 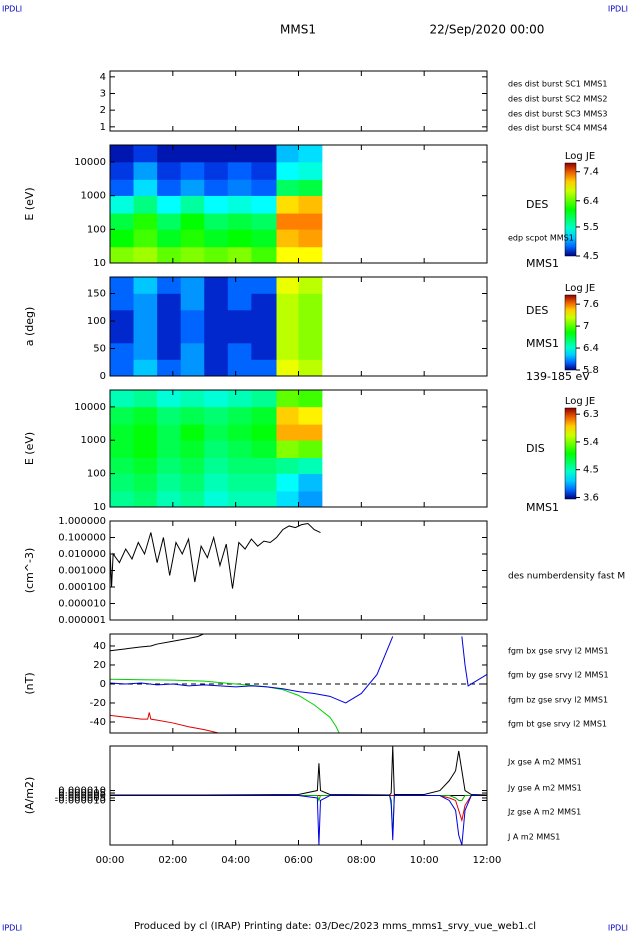 I want to click on y-tick-label: 2, so click(x=103, y=110).